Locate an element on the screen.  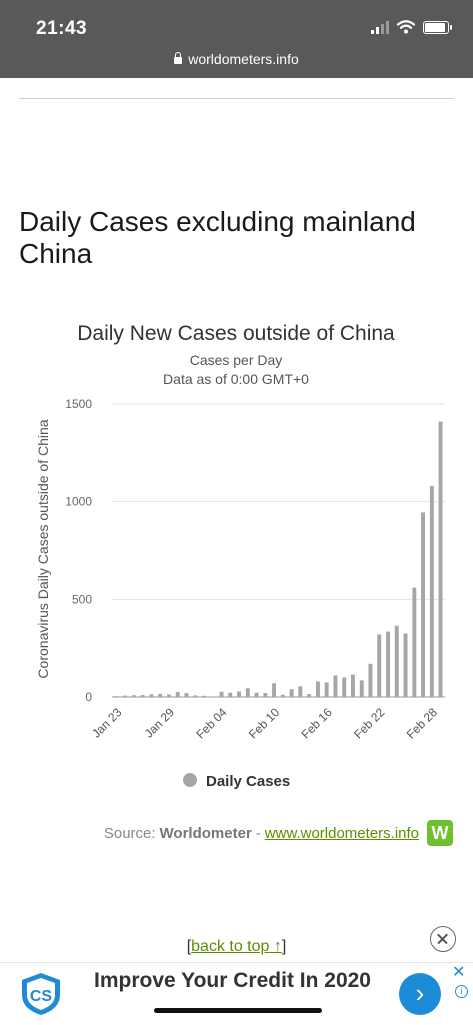
bracket-close: ] is located at coordinates (284, 946).